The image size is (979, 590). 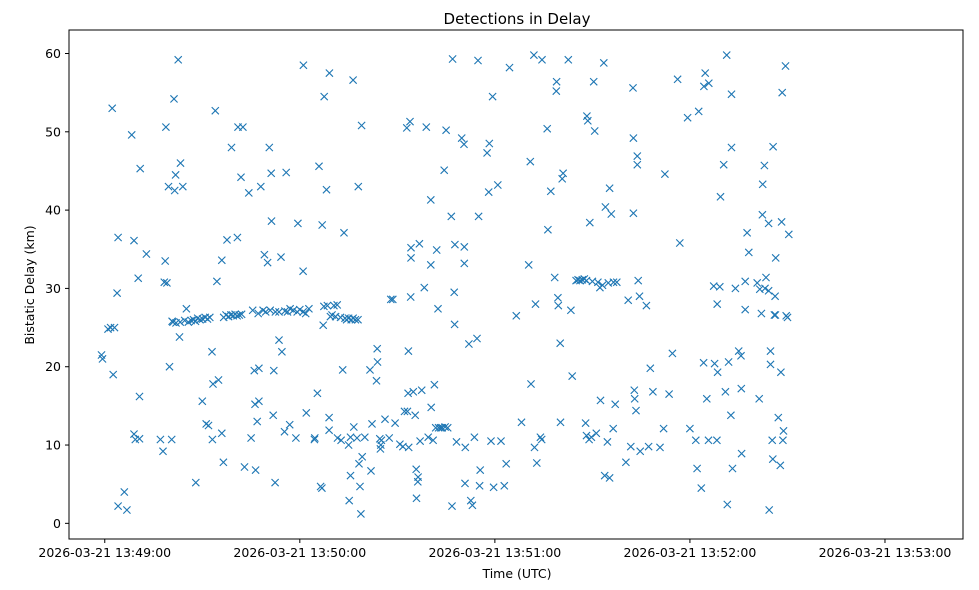 What do you see at coordinates (53, 445) in the screenshot?
I see `y-tick-label: 10` at bounding box center [53, 445].